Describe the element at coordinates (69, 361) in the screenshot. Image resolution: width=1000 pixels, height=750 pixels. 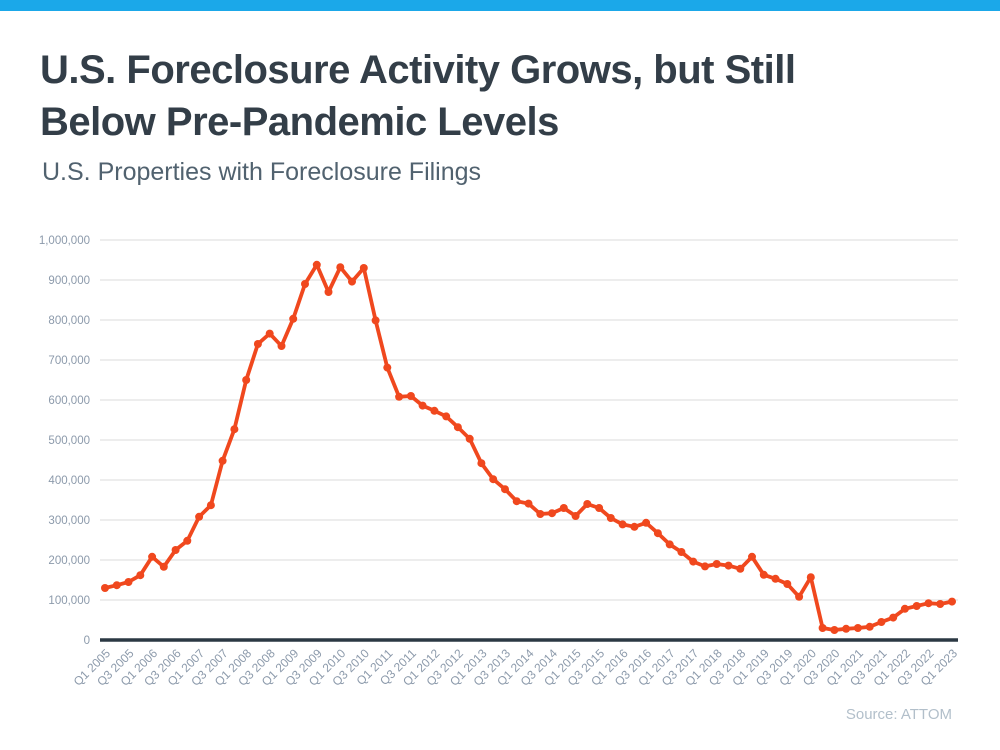
I see `y-axis-tick-label: 700,000` at that location.